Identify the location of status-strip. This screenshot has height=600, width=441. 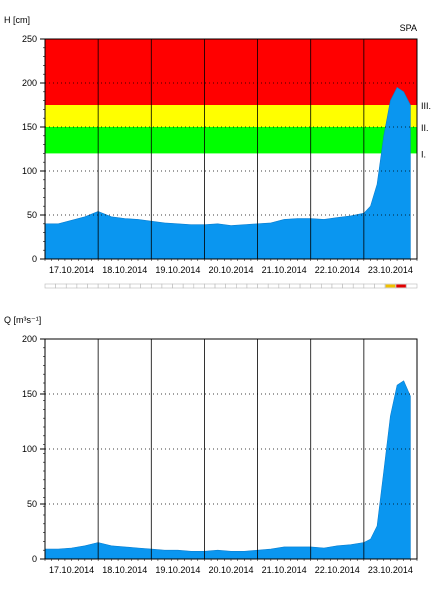
(231, 286).